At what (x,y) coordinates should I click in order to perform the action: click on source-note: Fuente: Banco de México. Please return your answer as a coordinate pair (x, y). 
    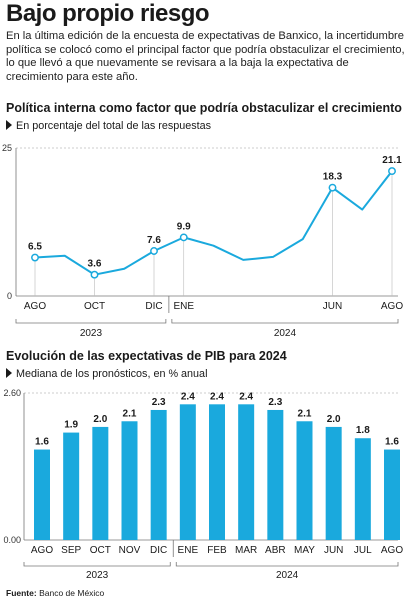
    Looking at the image, I should click on (55, 593).